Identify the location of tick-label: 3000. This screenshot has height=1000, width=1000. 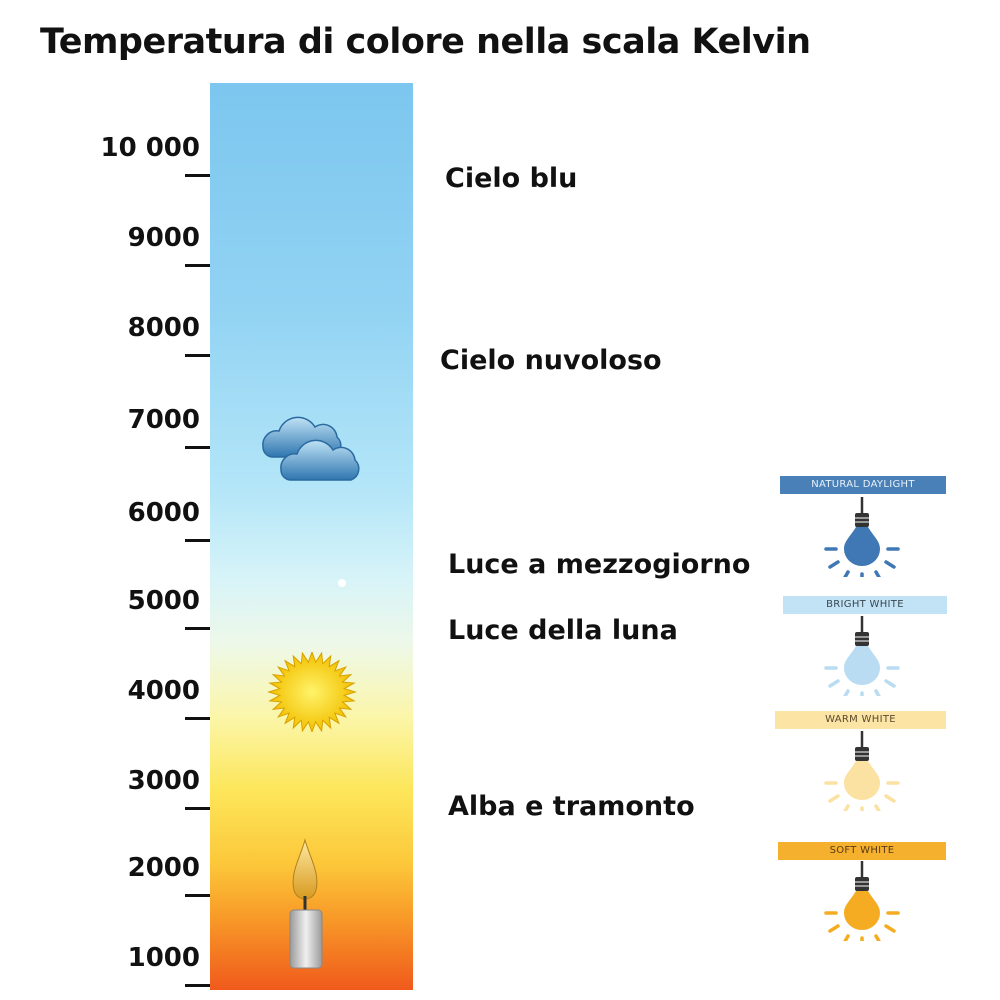
(163, 781).